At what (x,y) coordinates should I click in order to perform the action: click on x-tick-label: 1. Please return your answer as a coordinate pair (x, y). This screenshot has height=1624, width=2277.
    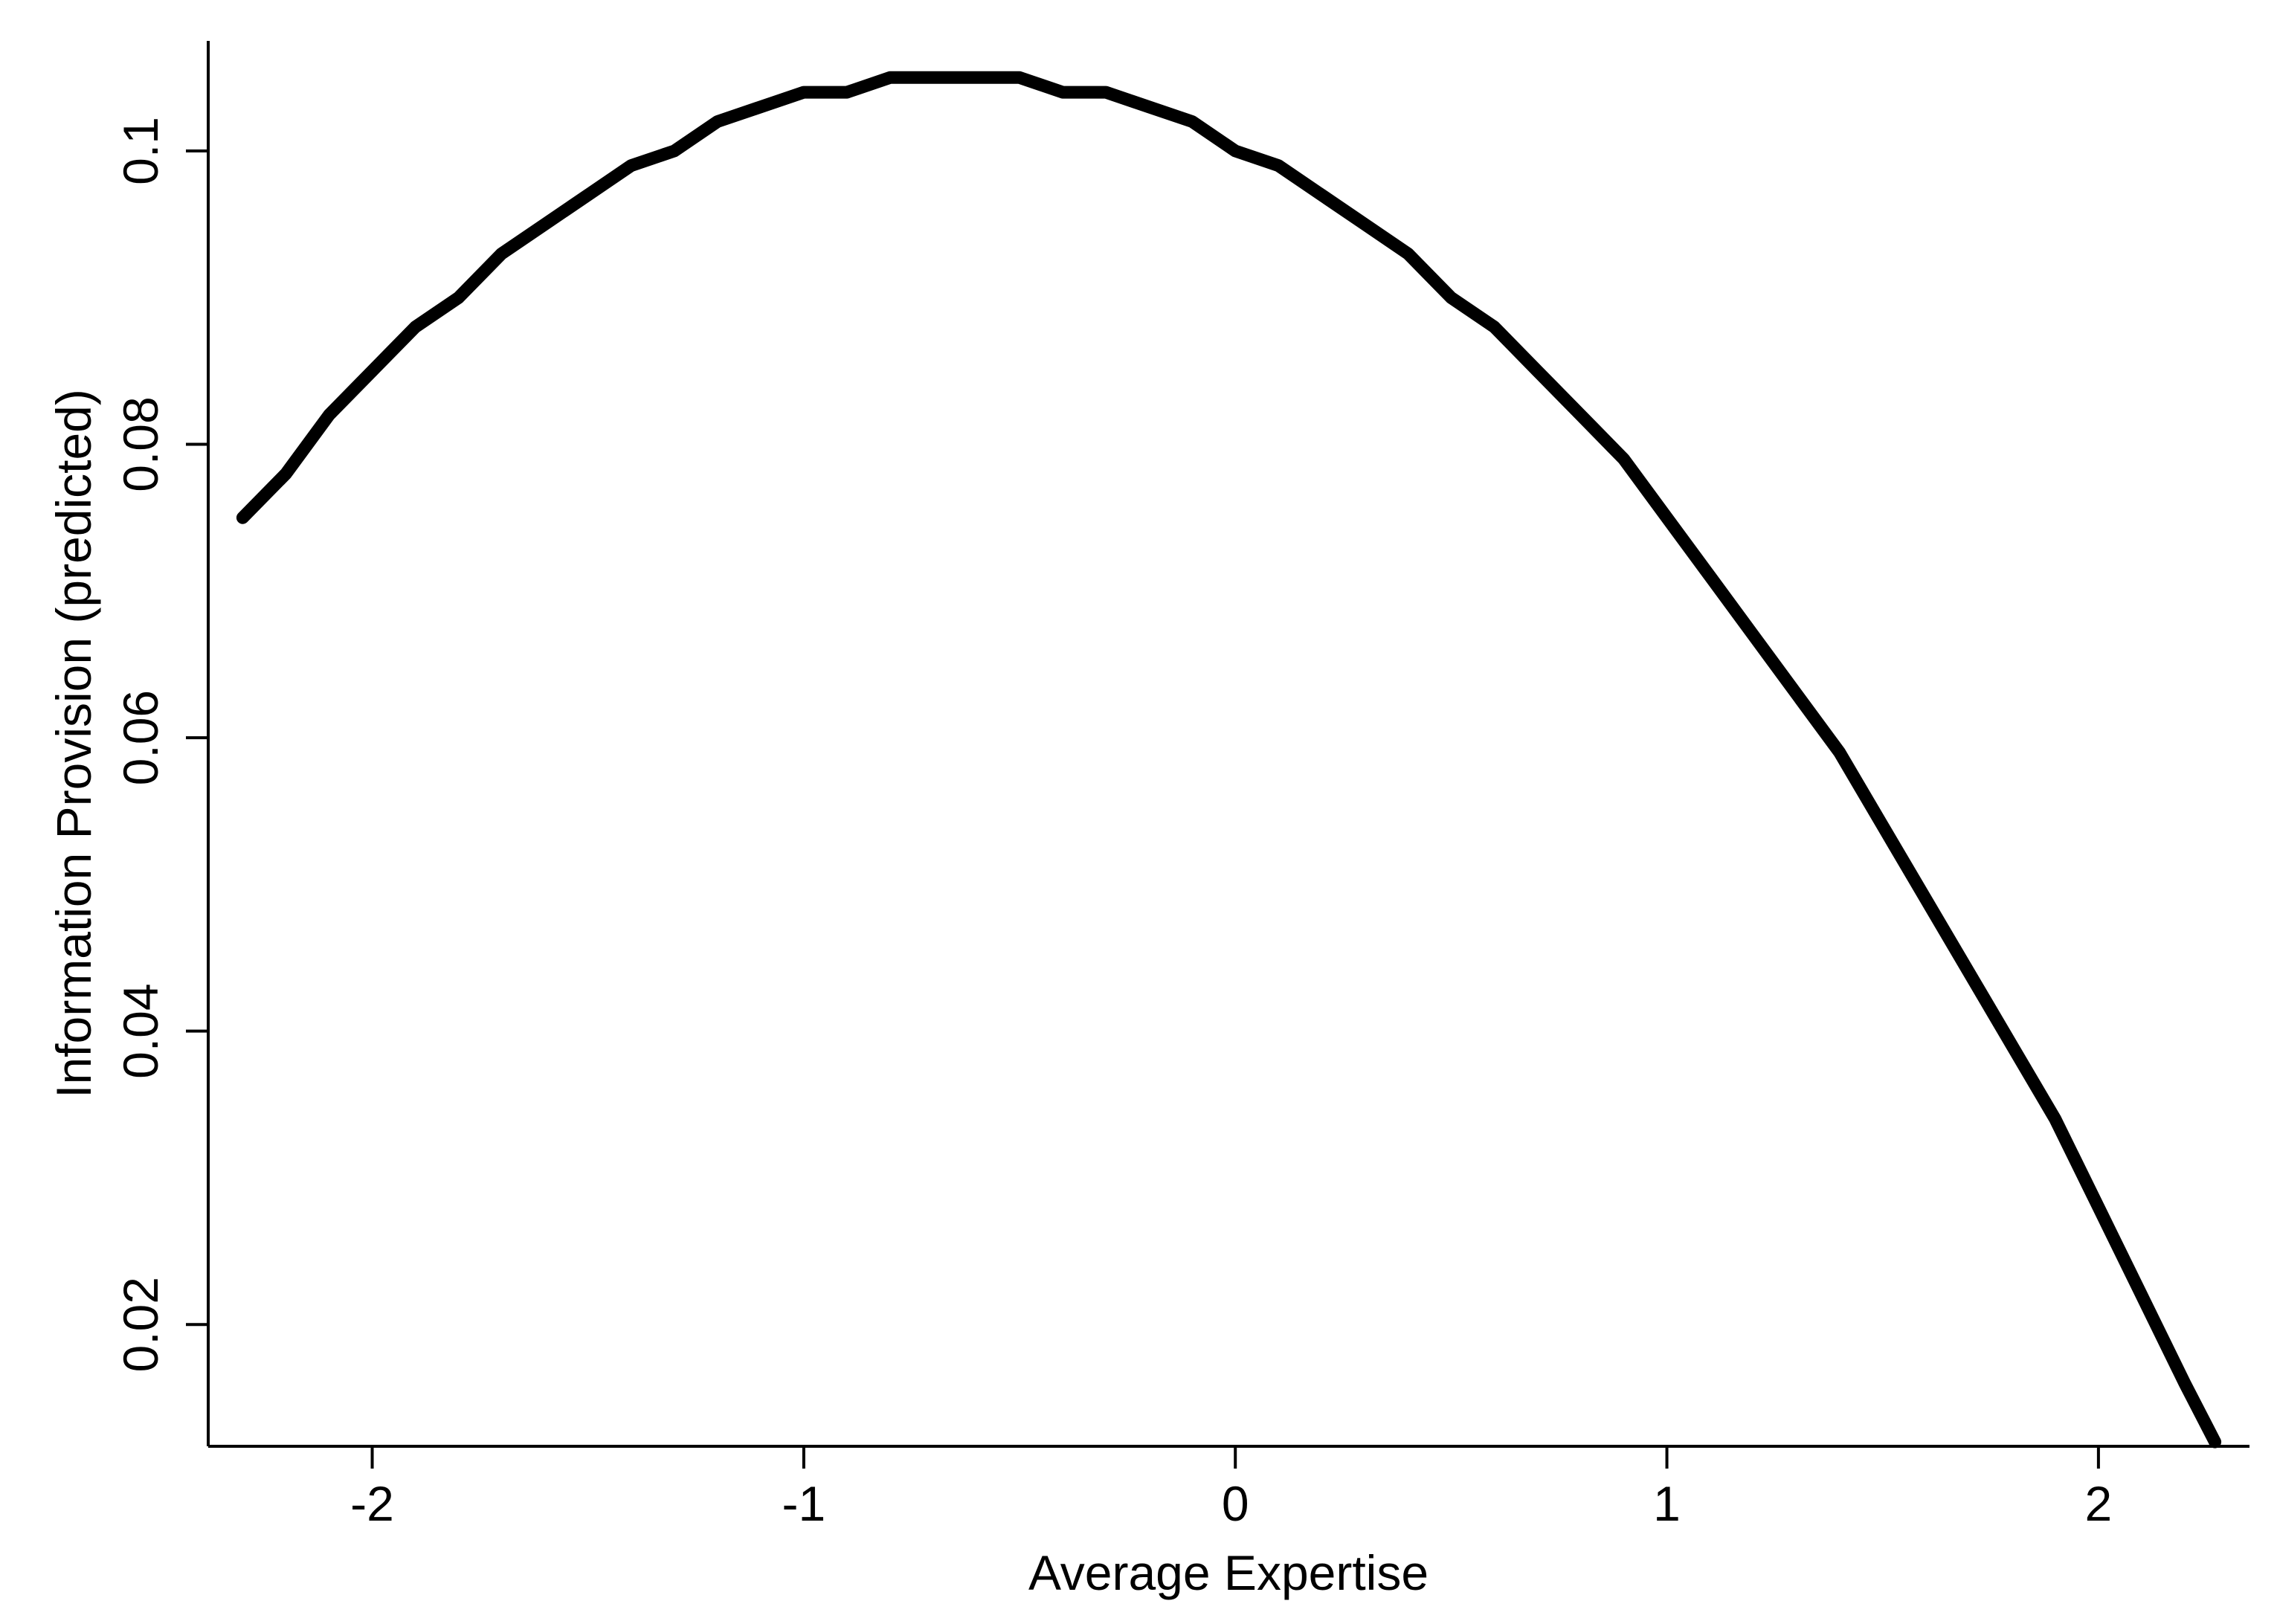
    Looking at the image, I should click on (1667, 1504).